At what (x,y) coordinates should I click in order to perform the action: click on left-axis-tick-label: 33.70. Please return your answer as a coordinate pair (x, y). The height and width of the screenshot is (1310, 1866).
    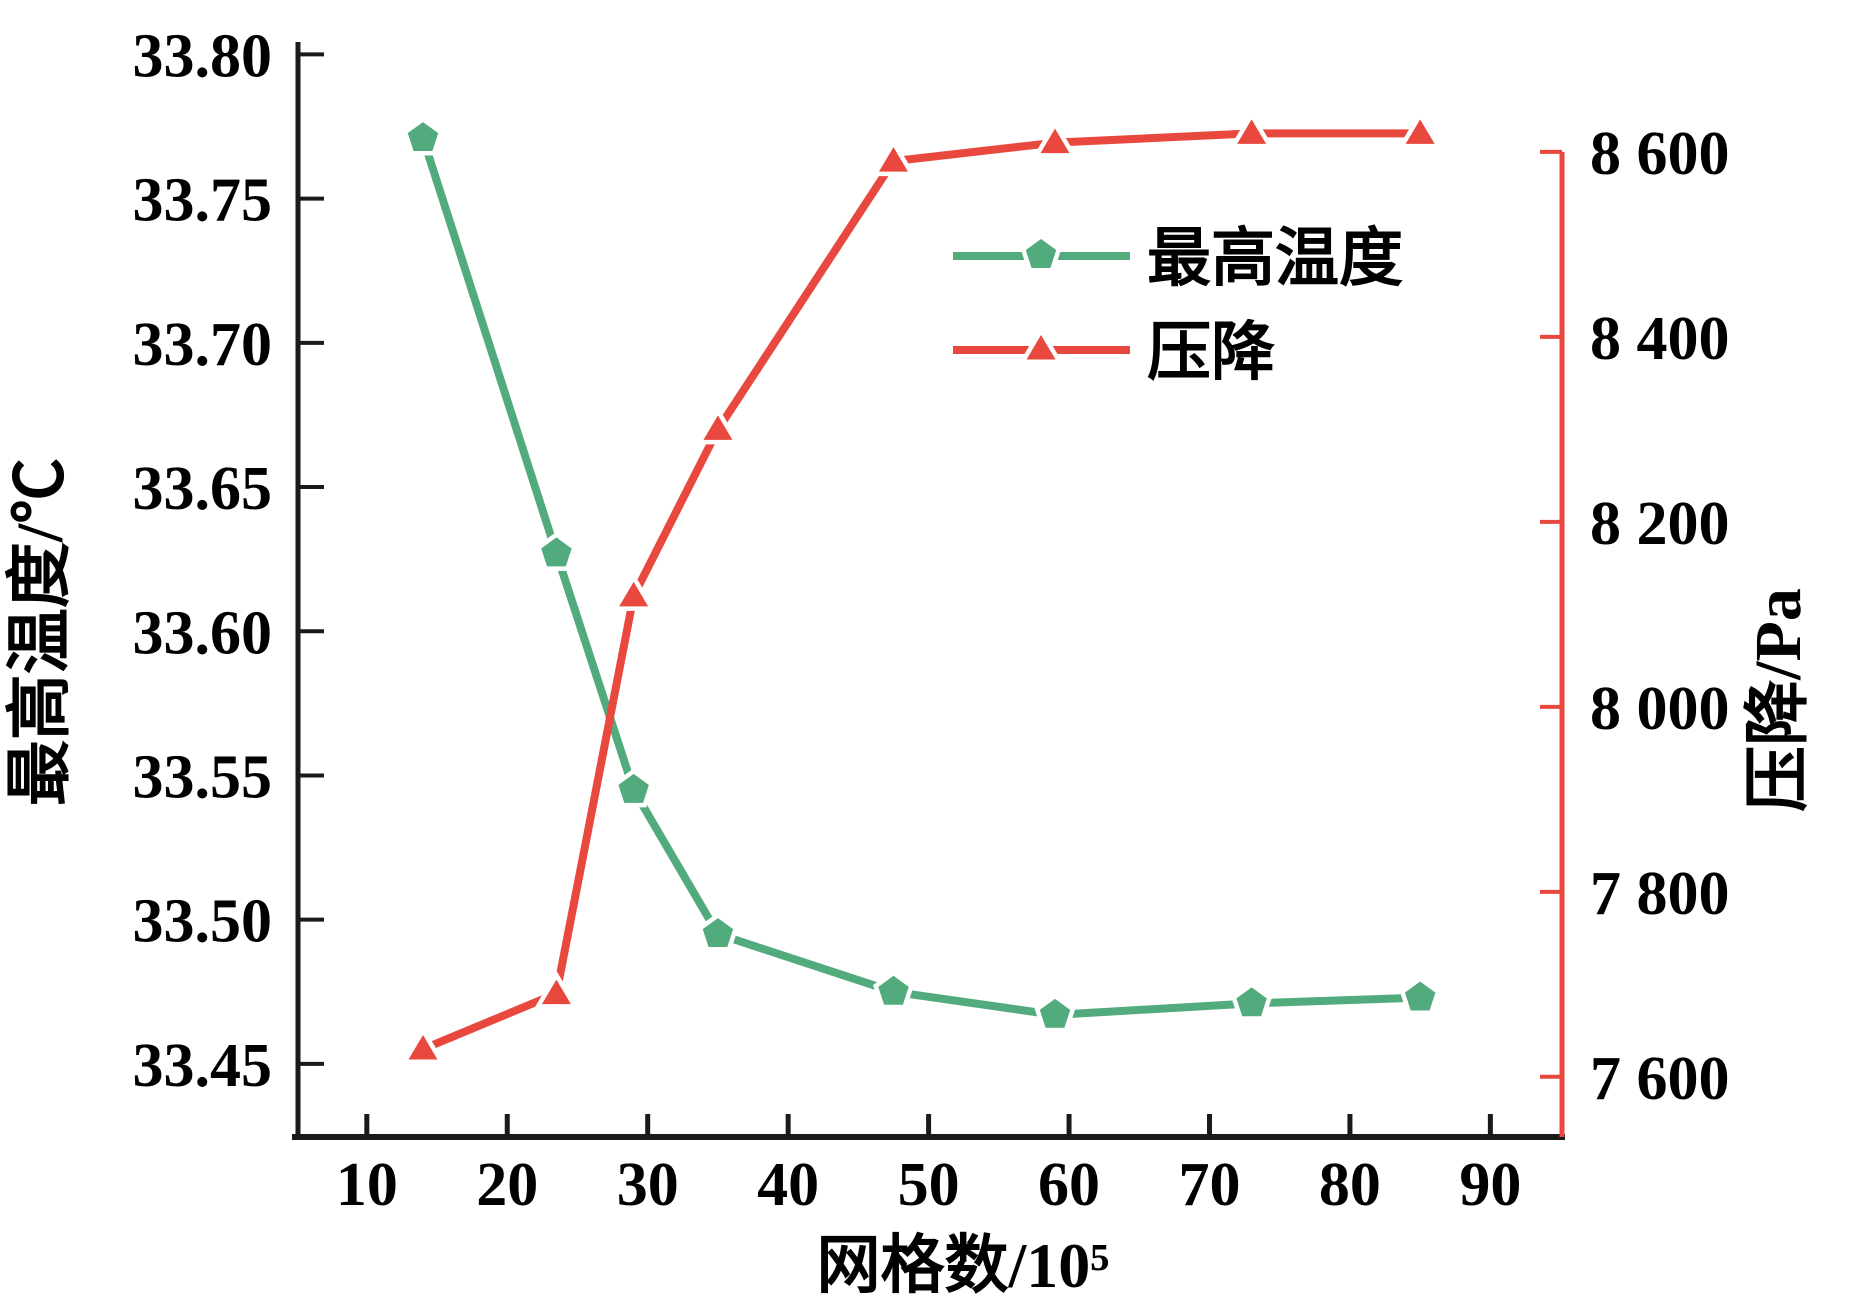
    Looking at the image, I should click on (203, 345).